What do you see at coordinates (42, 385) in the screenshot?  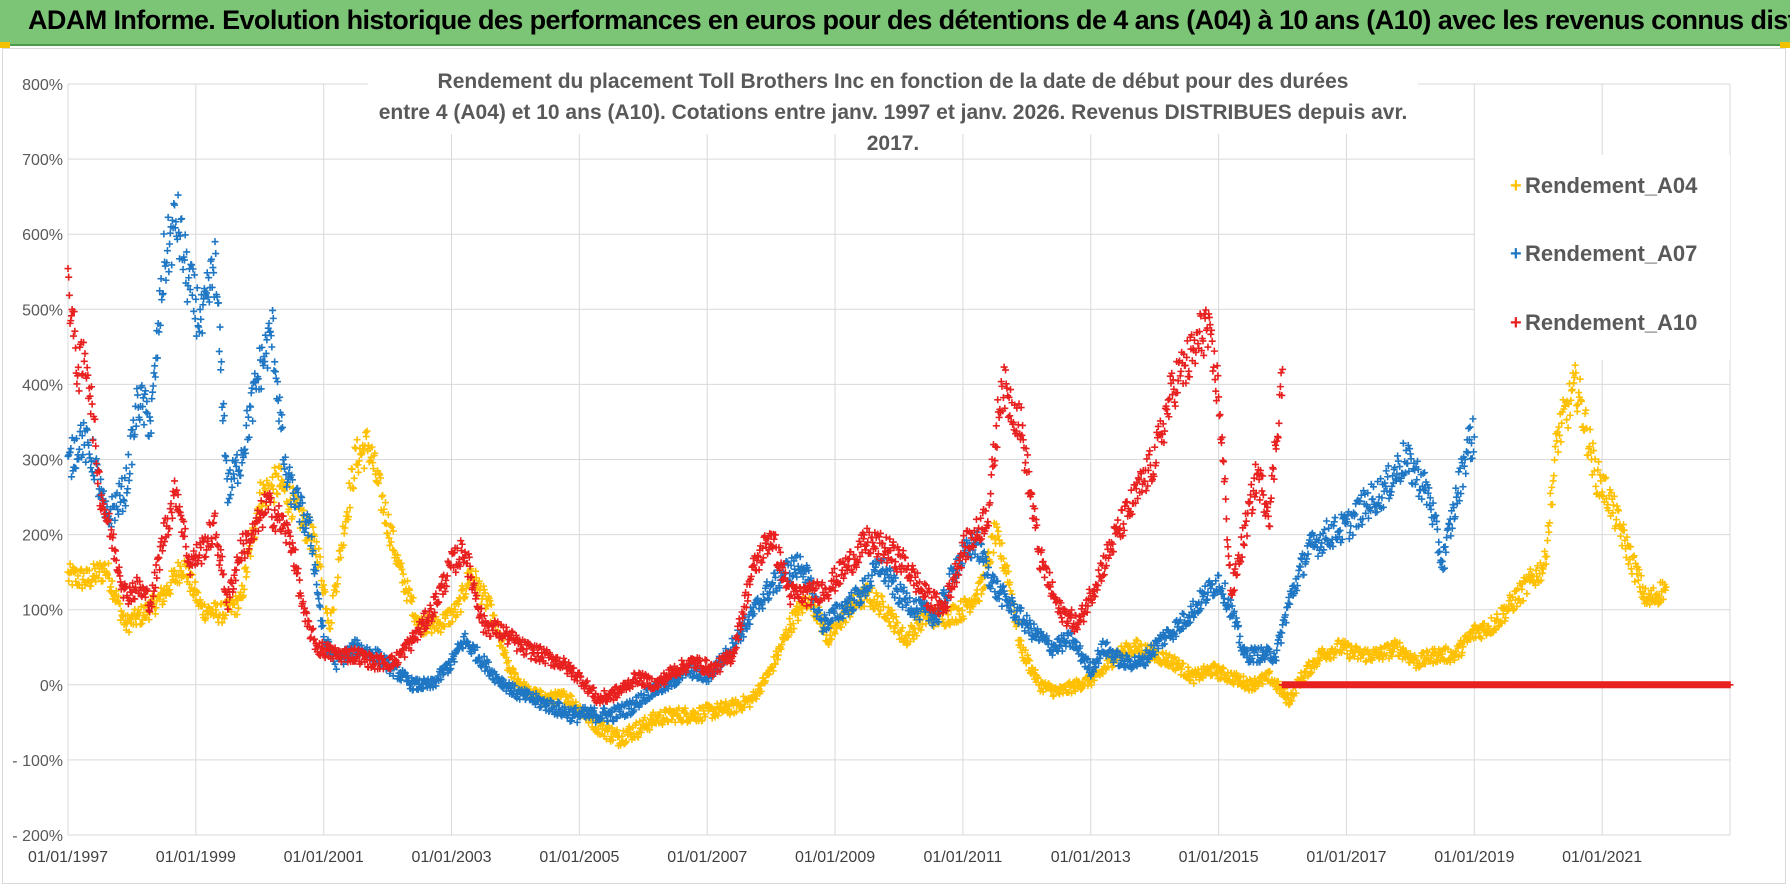 I see `y-tick-label: 400%` at bounding box center [42, 385].